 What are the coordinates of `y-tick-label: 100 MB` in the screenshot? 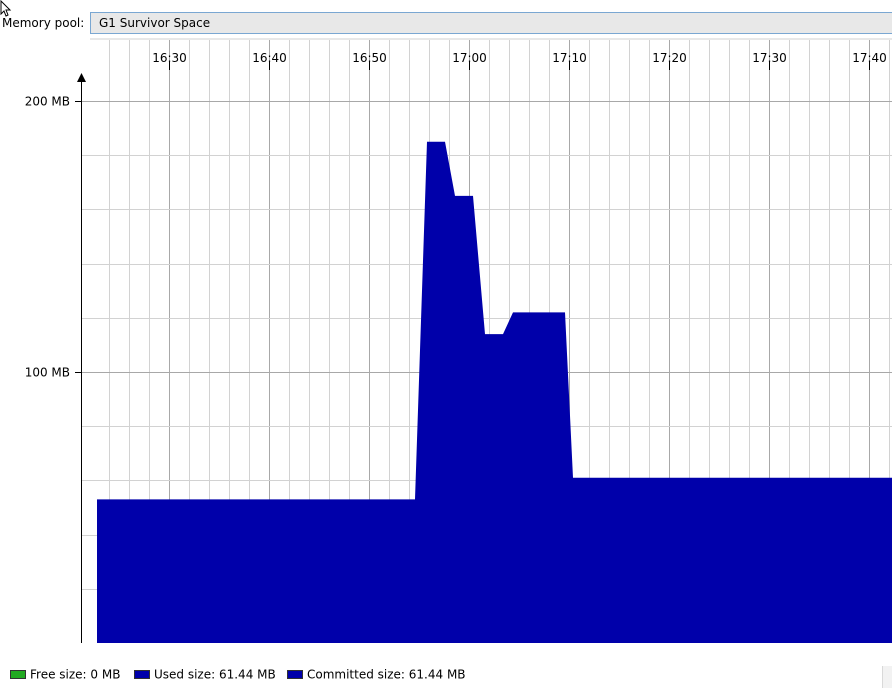 It's located at (47, 373).